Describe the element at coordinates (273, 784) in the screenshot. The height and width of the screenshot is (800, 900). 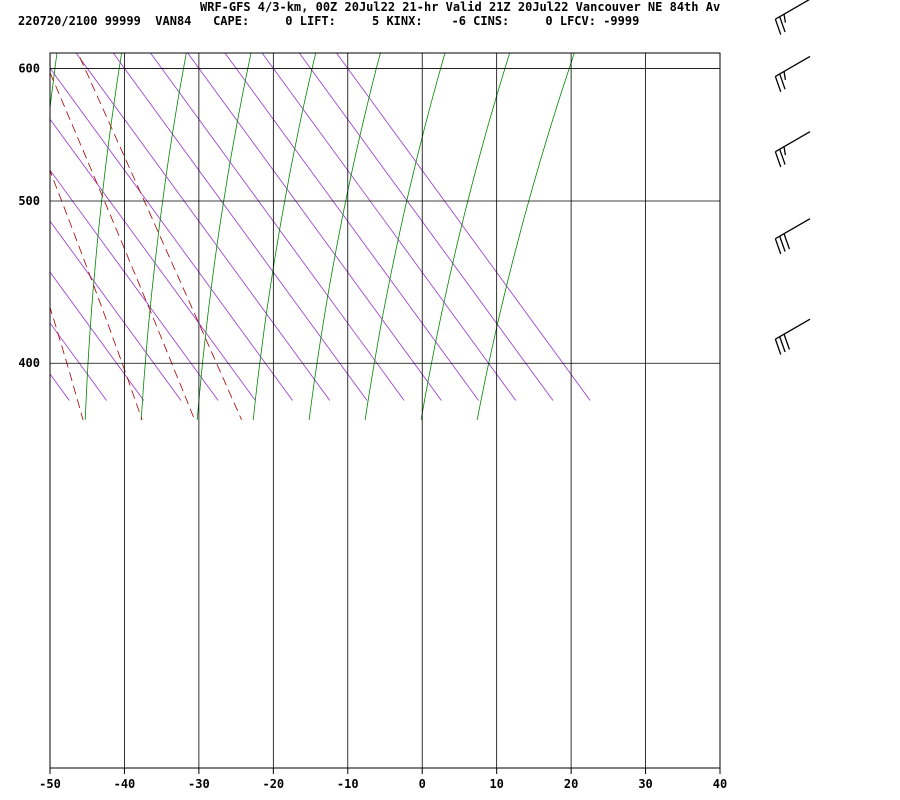
I see `x-tick-label: -20` at that location.